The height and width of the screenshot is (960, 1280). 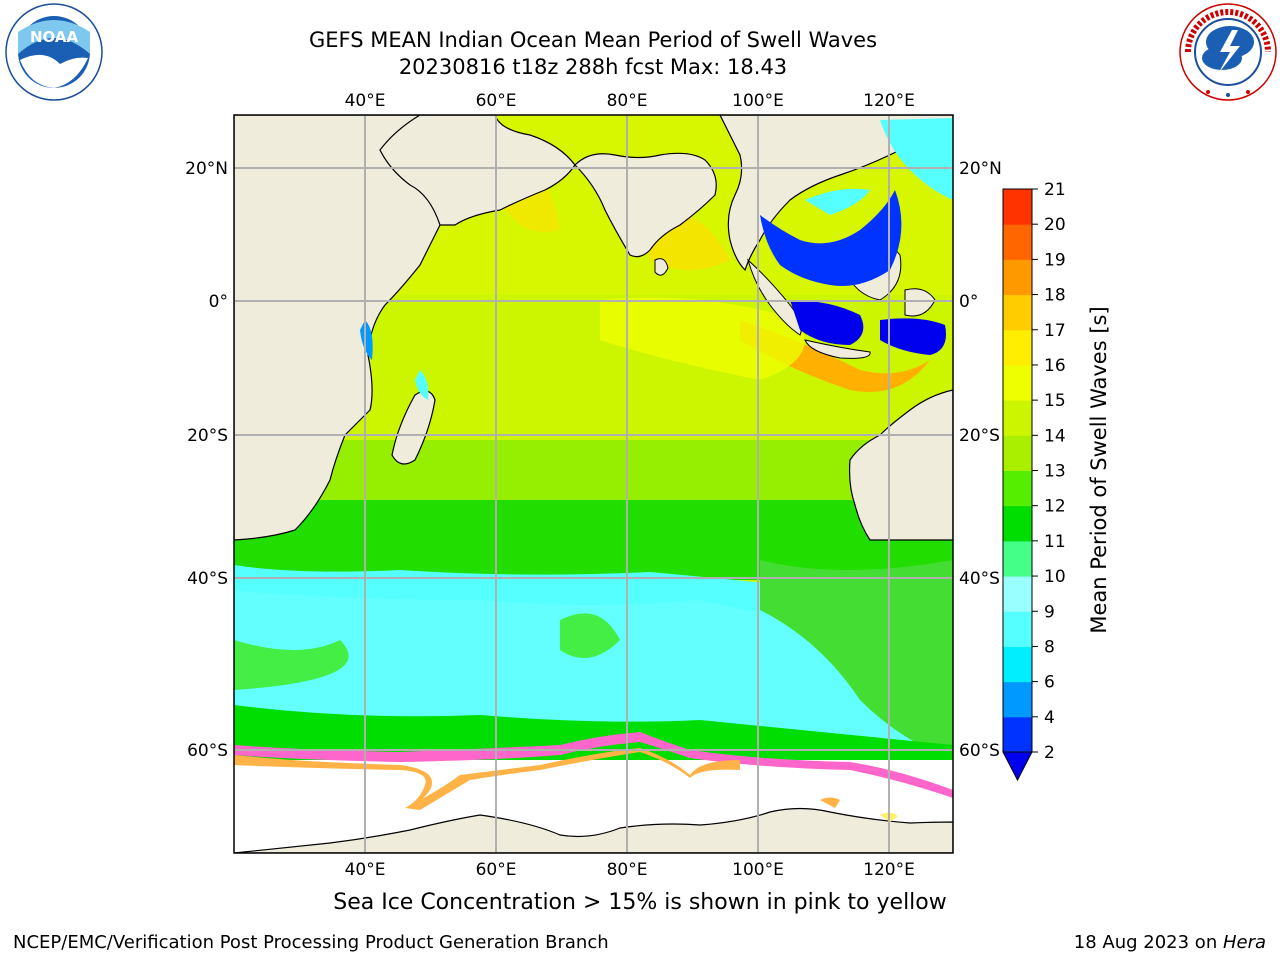 What do you see at coordinates (206, 169) in the screenshot?
I see `lat-label-20n-left: 20°N` at bounding box center [206, 169].